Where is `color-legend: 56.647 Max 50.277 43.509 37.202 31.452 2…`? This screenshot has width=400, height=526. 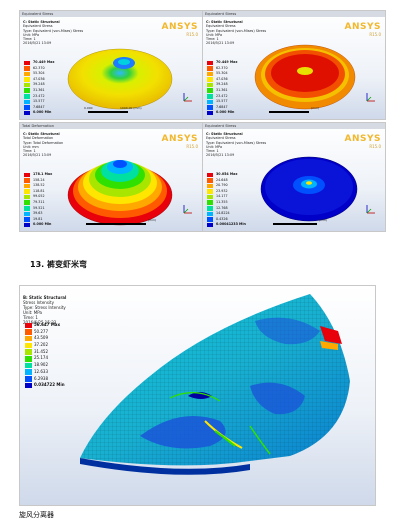
color-legend: 56.647 Max 50.277 43.509 37.202 31.452 2… is located at coordinates (49, 355).